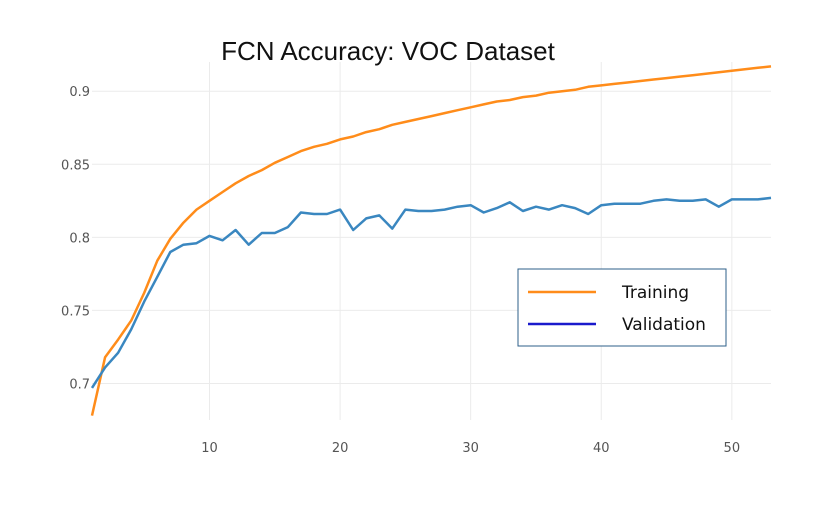 The height and width of the screenshot is (514, 833). I want to click on x-tick-label: 50, so click(732, 448).